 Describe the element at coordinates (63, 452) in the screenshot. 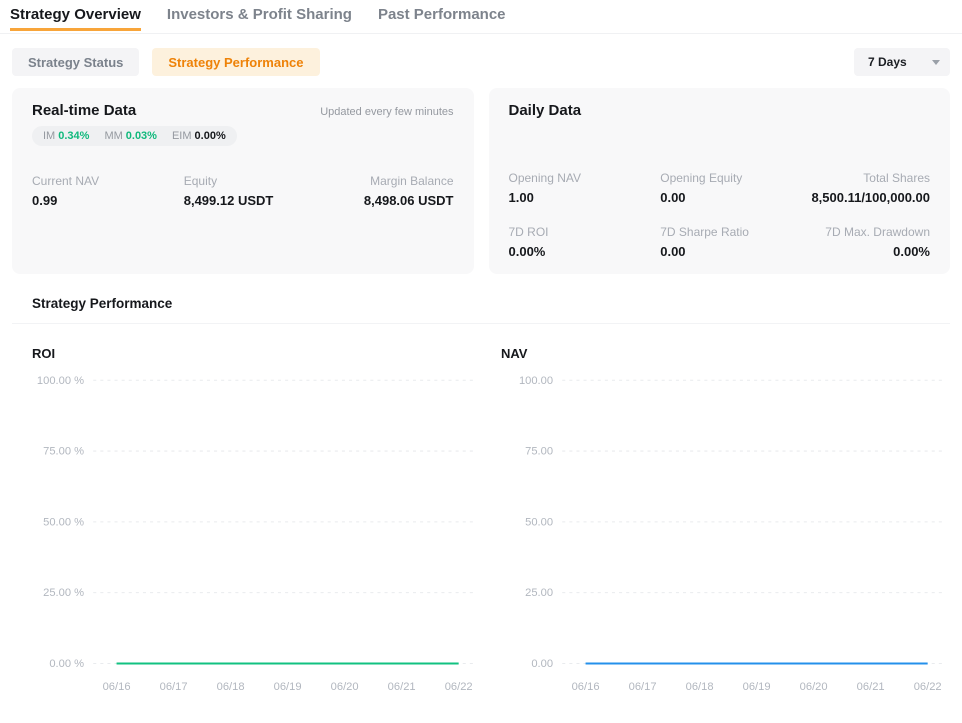

I see `svg-text: 75.00 %` at that location.